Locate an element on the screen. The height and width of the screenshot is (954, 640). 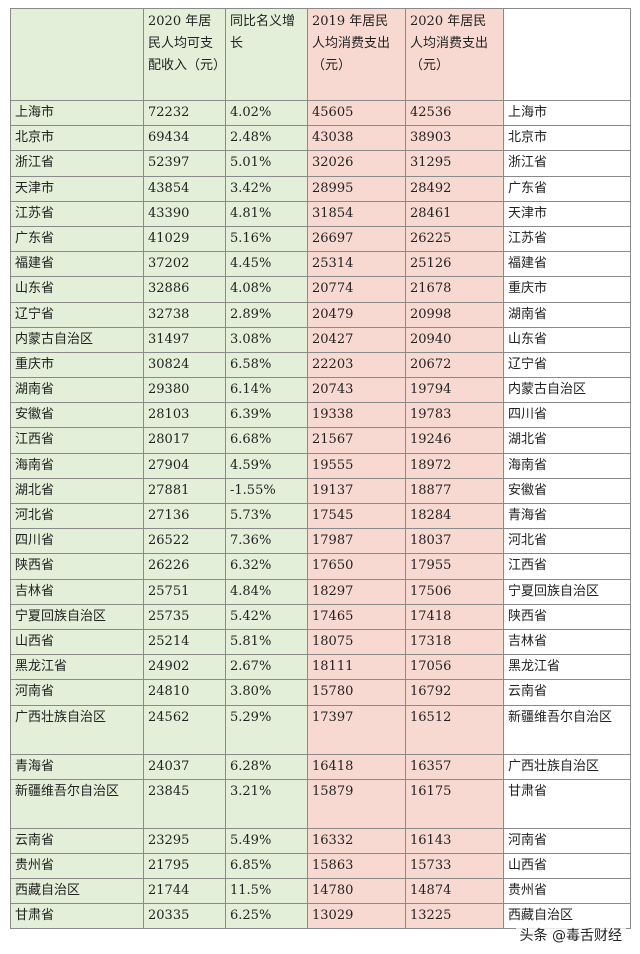
table-row: 西藏自治区 21744 11.5% 14780 14874 贵州省 is located at coordinates (320, 891).